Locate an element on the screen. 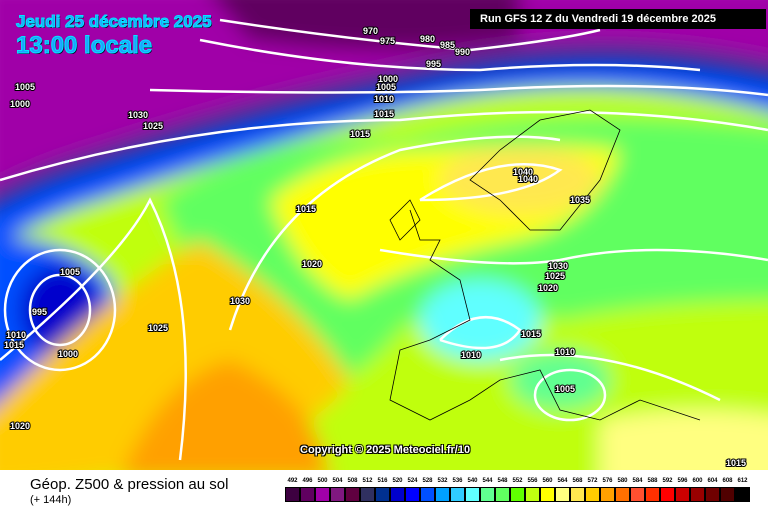 The image size is (768, 512). legend-item: 584 is located at coordinates (637, 490).